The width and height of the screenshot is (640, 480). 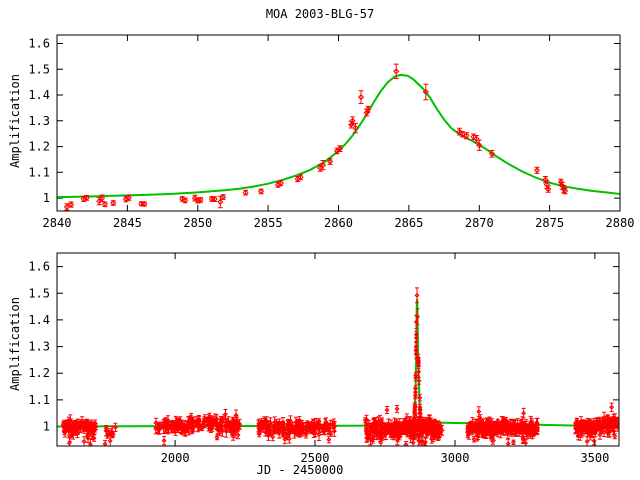 I want to click on full-lightcurve-y-tick-label: 1, so click(x=46, y=427).